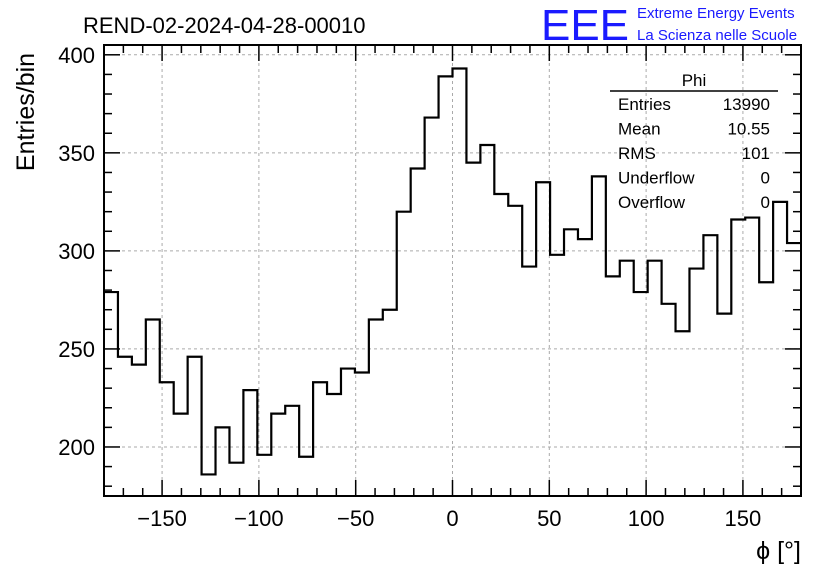  Describe the element at coordinates (637, 153) in the screenshot. I see `stats-row-label: RMS` at that location.